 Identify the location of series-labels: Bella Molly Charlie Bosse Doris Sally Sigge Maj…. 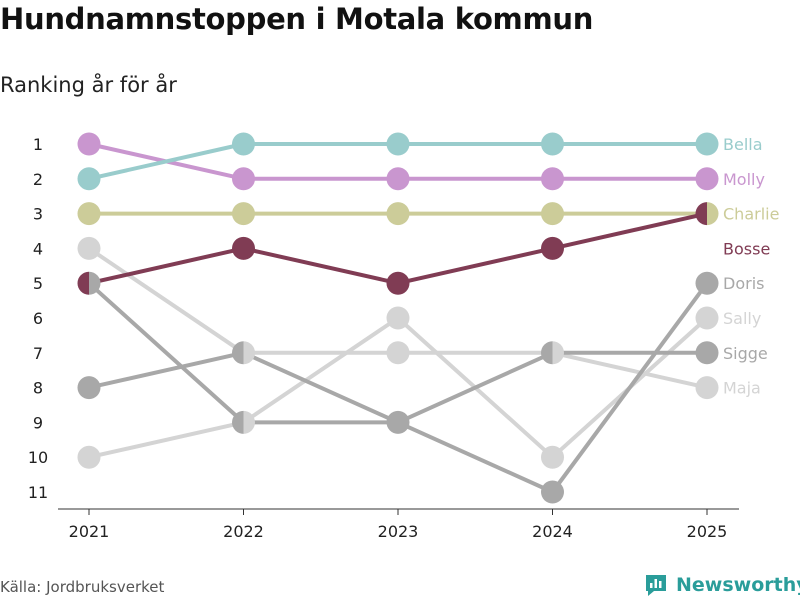
(751, 266).